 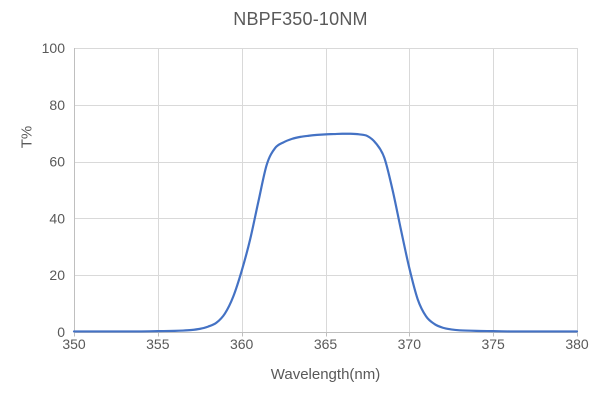 I want to click on x-tick-label: 375, so click(x=493, y=344).